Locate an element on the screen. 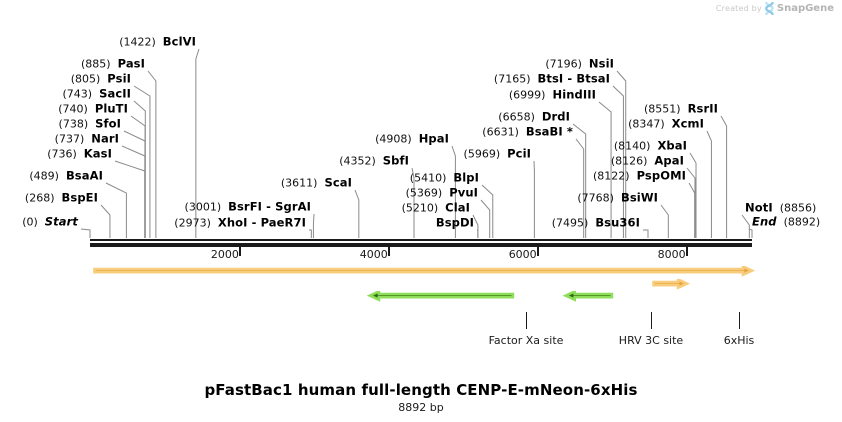 This screenshot has height=422, width=842. enzyme-site-label: BspDI is located at coordinates (454, 222).